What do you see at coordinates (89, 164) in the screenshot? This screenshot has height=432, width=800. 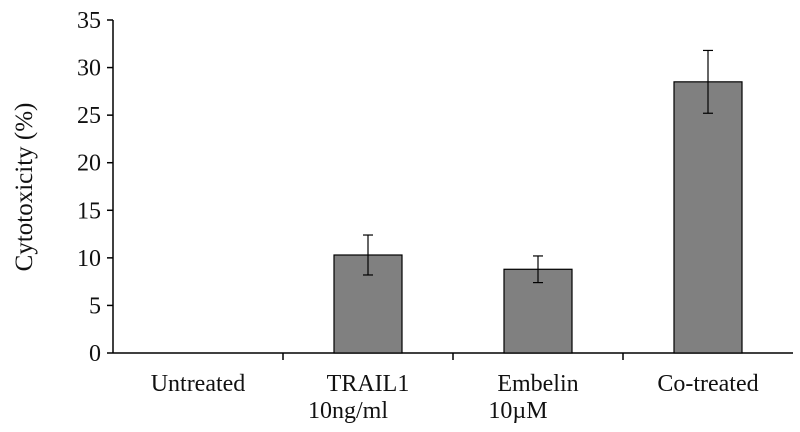 I see `y-tick-label: 20` at bounding box center [89, 164].